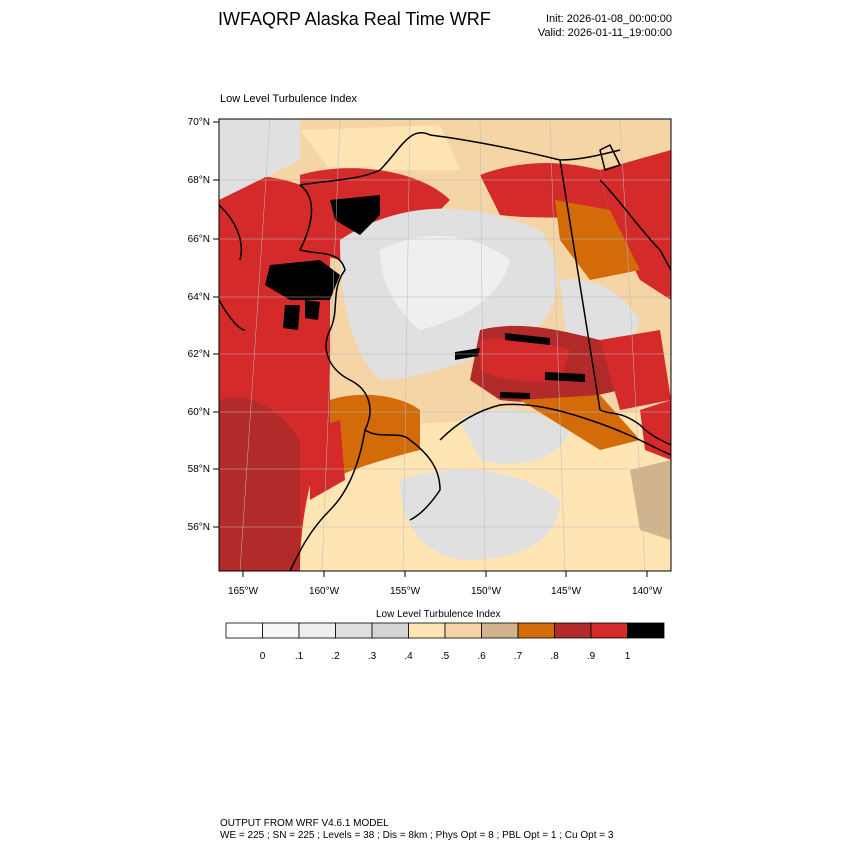  What do you see at coordinates (199, 354) in the screenshot?
I see `lat-label-62n: 62°N` at bounding box center [199, 354].